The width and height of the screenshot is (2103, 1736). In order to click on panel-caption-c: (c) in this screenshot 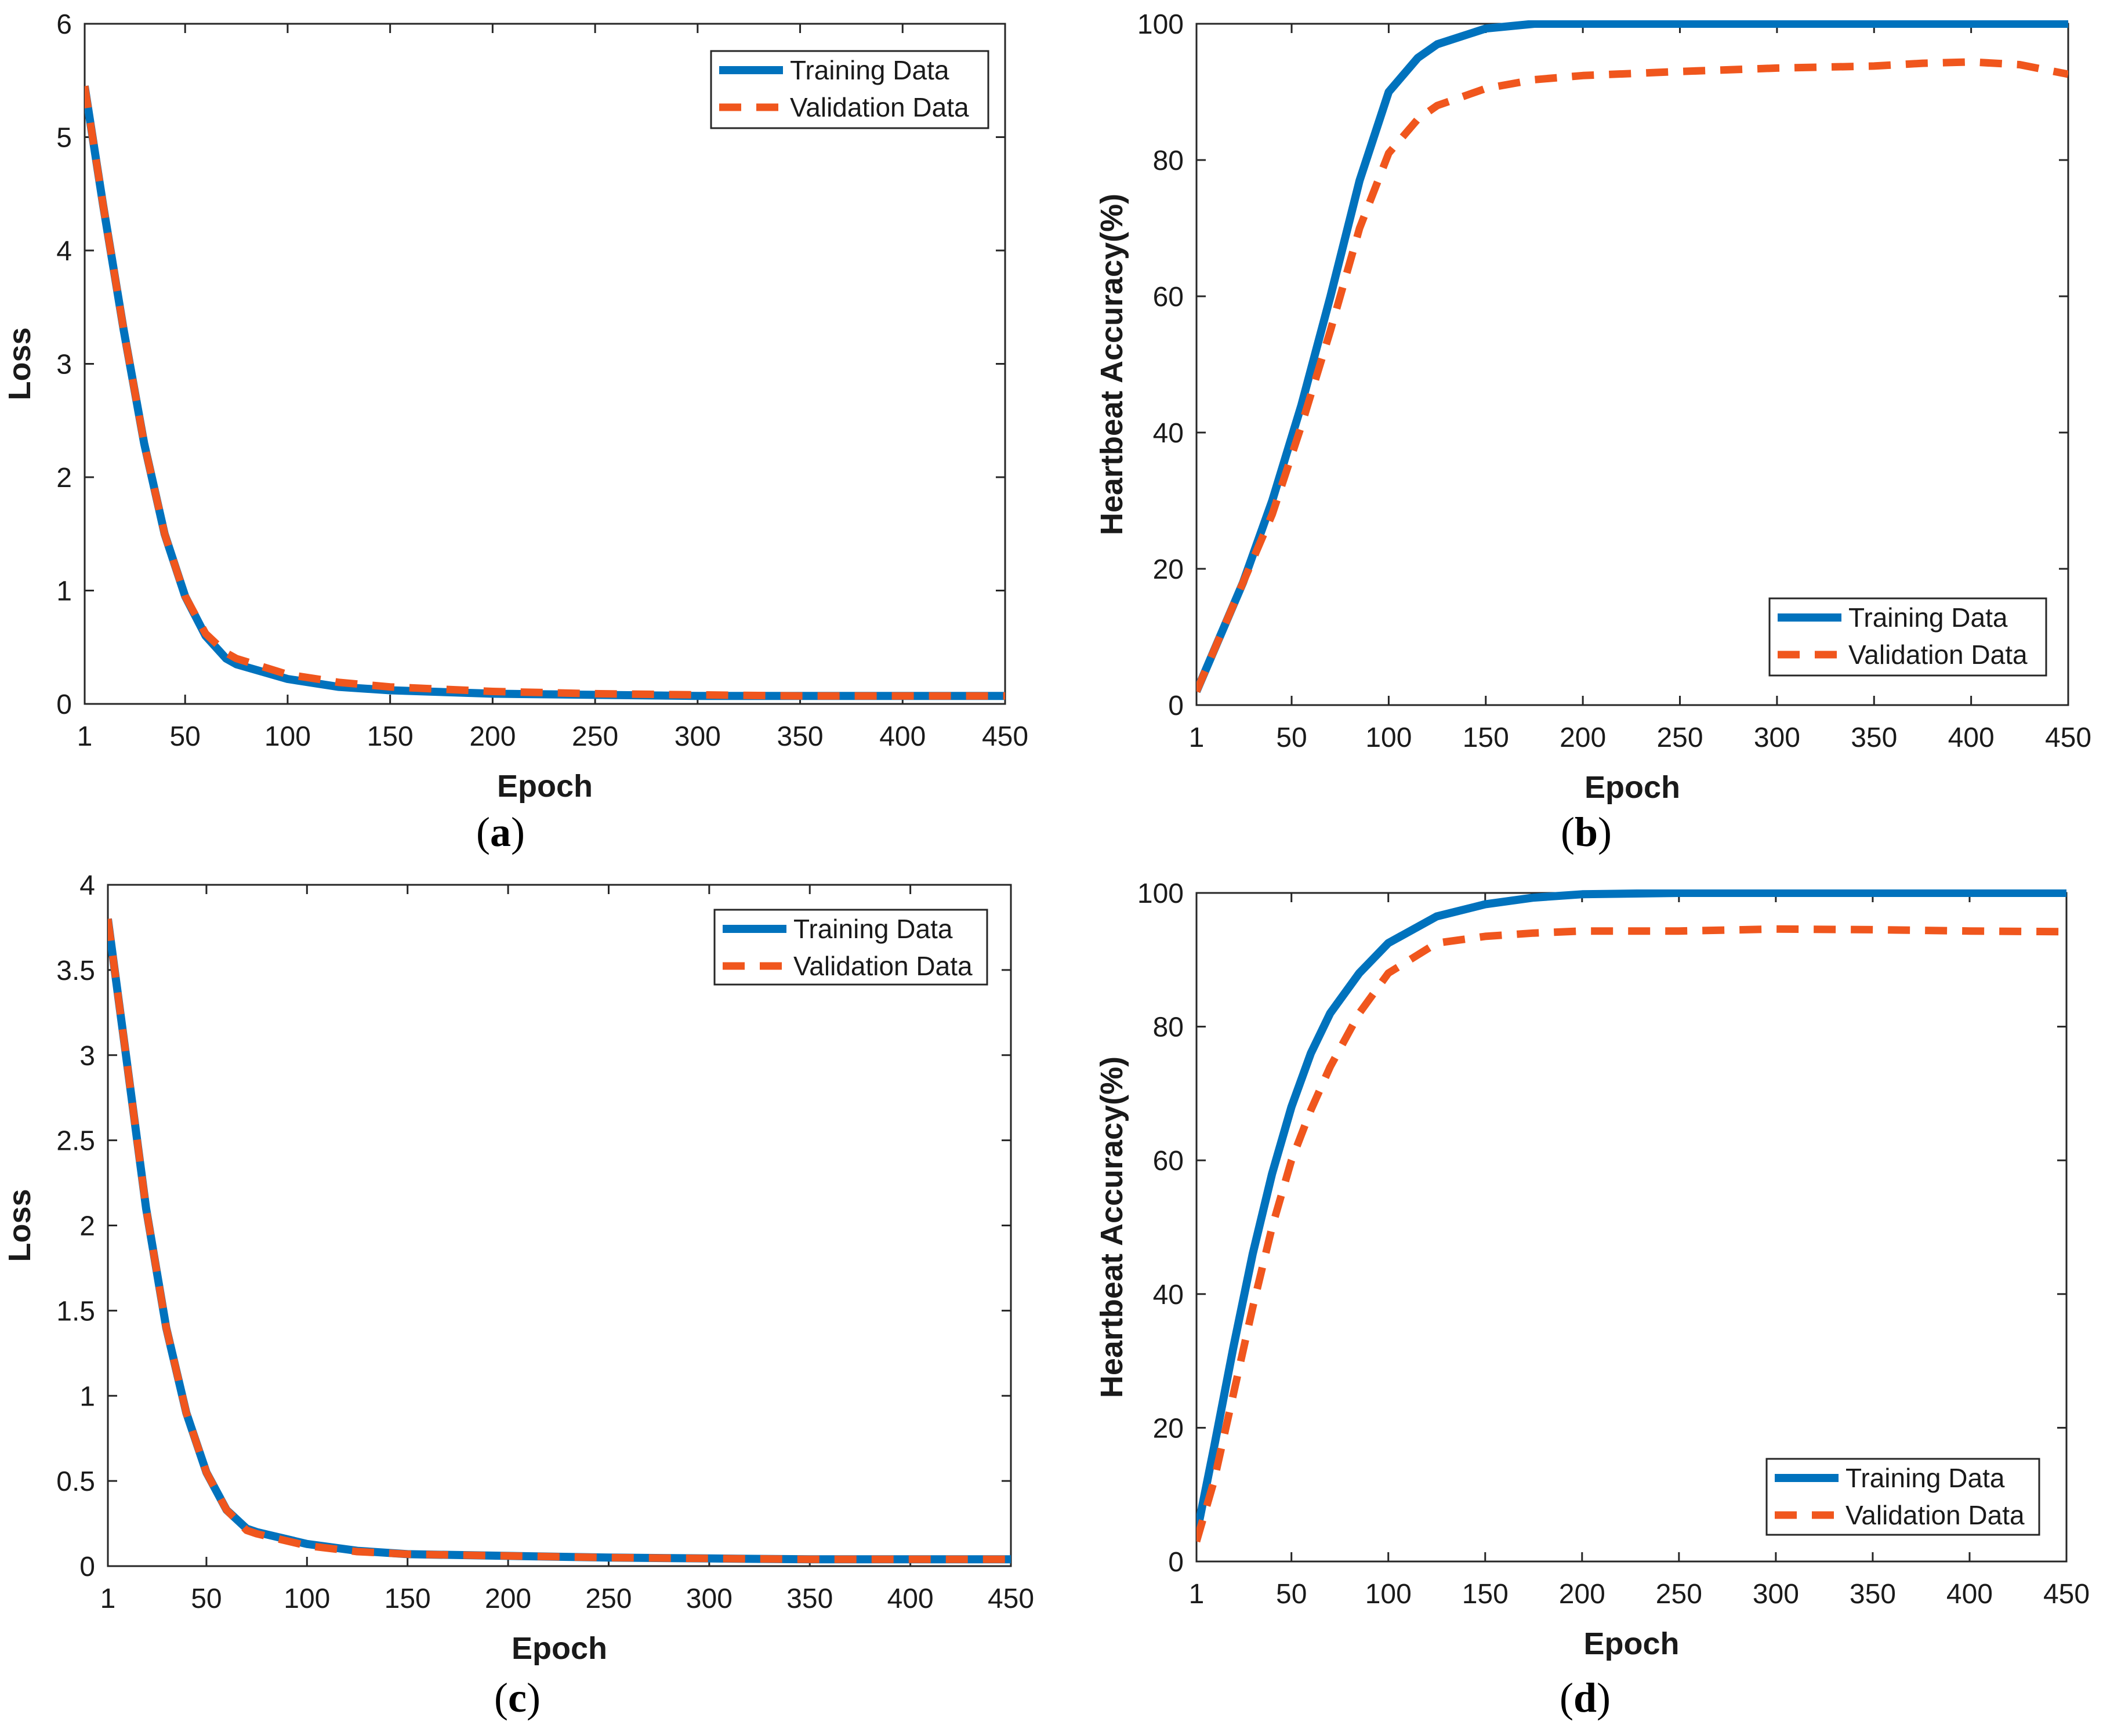, I will do `click(517, 1698)`.